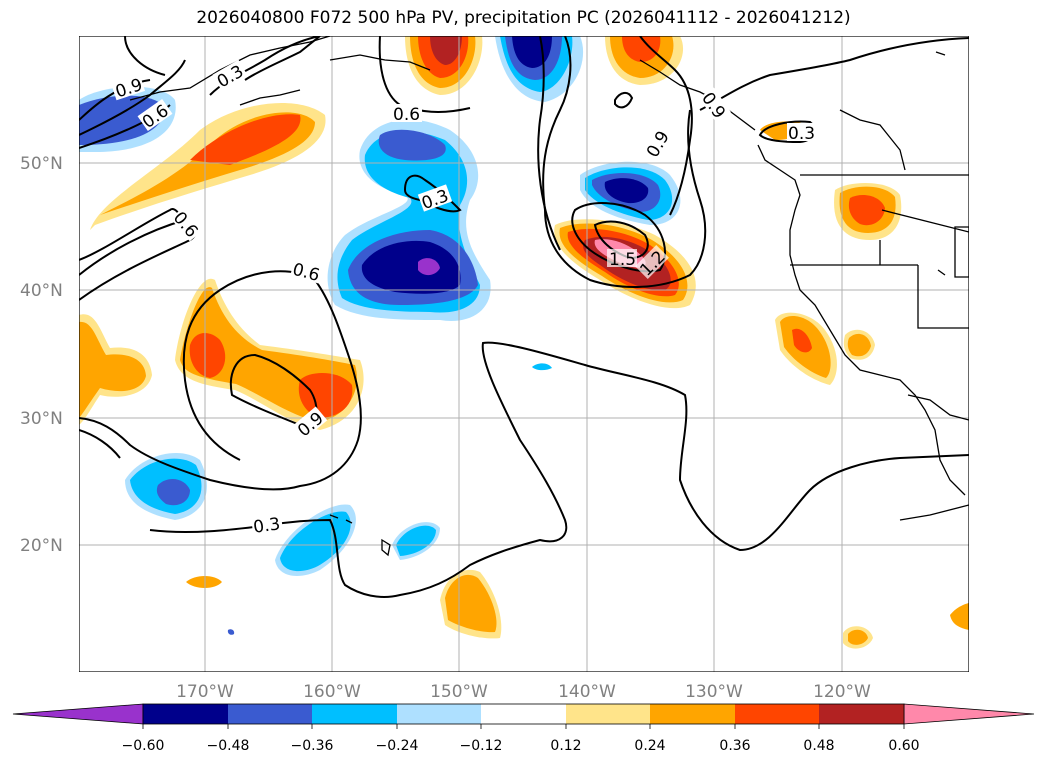 The image size is (1047, 765). Describe the element at coordinates (481, 746) in the screenshot. I see `colorbar-tick-label: −0.12` at that location.